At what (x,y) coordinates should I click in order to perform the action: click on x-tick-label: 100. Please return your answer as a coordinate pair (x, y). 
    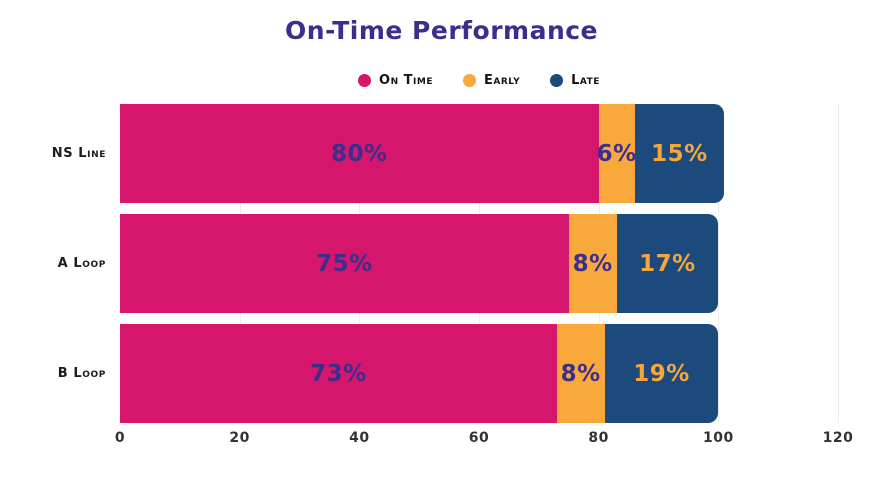
    Looking at the image, I should click on (718, 438).